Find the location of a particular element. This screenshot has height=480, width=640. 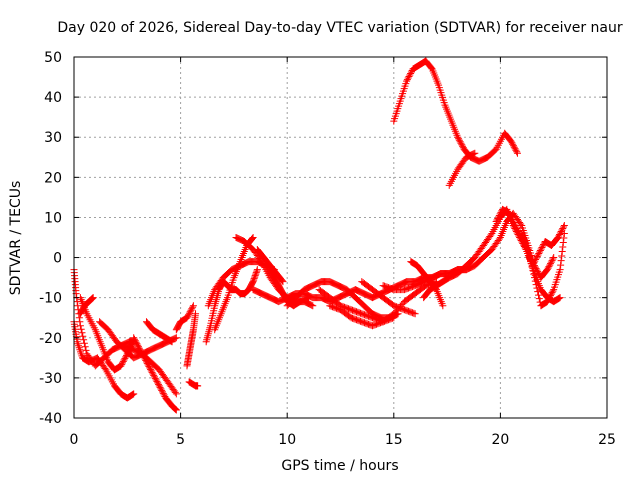

x-tick-label: 0 is located at coordinates (74, 440).